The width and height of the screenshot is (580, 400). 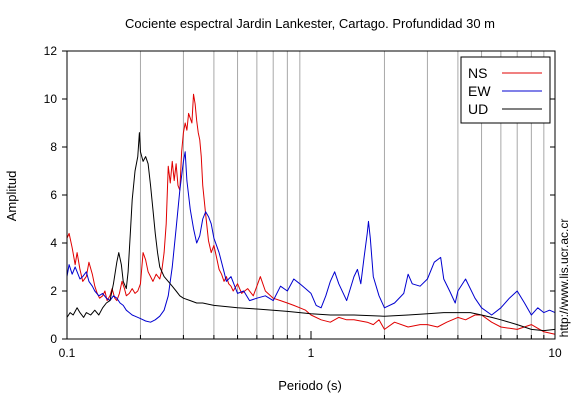 What do you see at coordinates (564, 278) in the screenshot?
I see `side-url-text: http://www.lis.ucr.ac.cr` at bounding box center [564, 278].